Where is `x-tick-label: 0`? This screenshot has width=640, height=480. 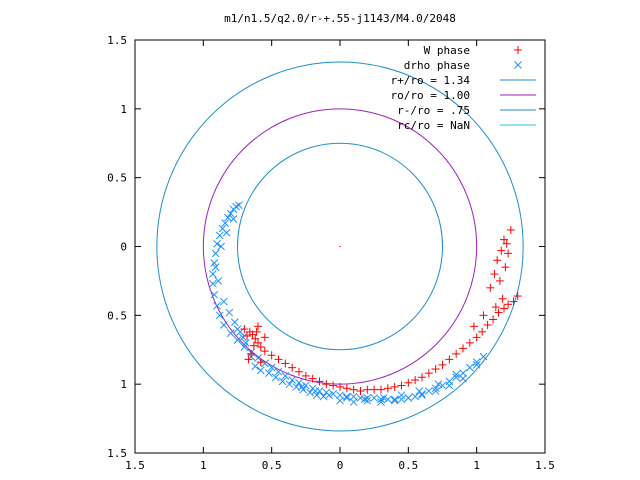 x-tick-label: 0 is located at coordinates (340, 465).